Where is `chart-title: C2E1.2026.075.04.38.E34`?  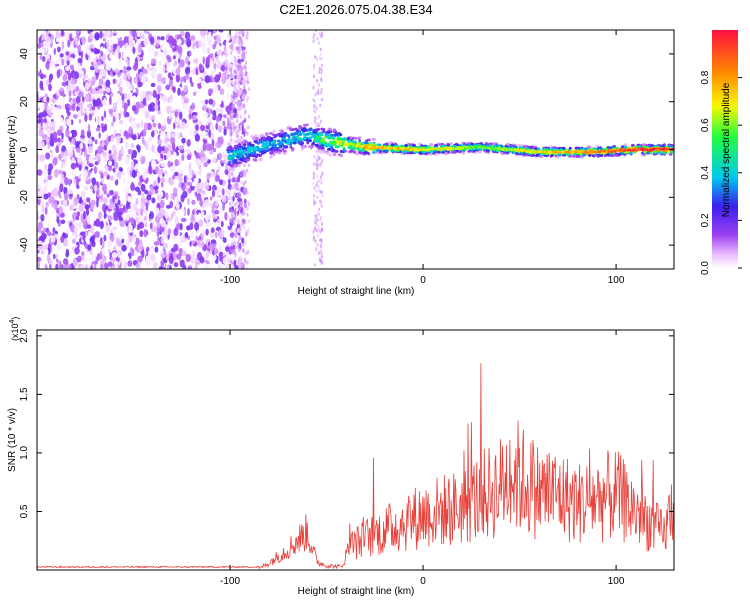
chart-title: C2E1.2026.075.04.38.E34 is located at coordinates (355, 9).